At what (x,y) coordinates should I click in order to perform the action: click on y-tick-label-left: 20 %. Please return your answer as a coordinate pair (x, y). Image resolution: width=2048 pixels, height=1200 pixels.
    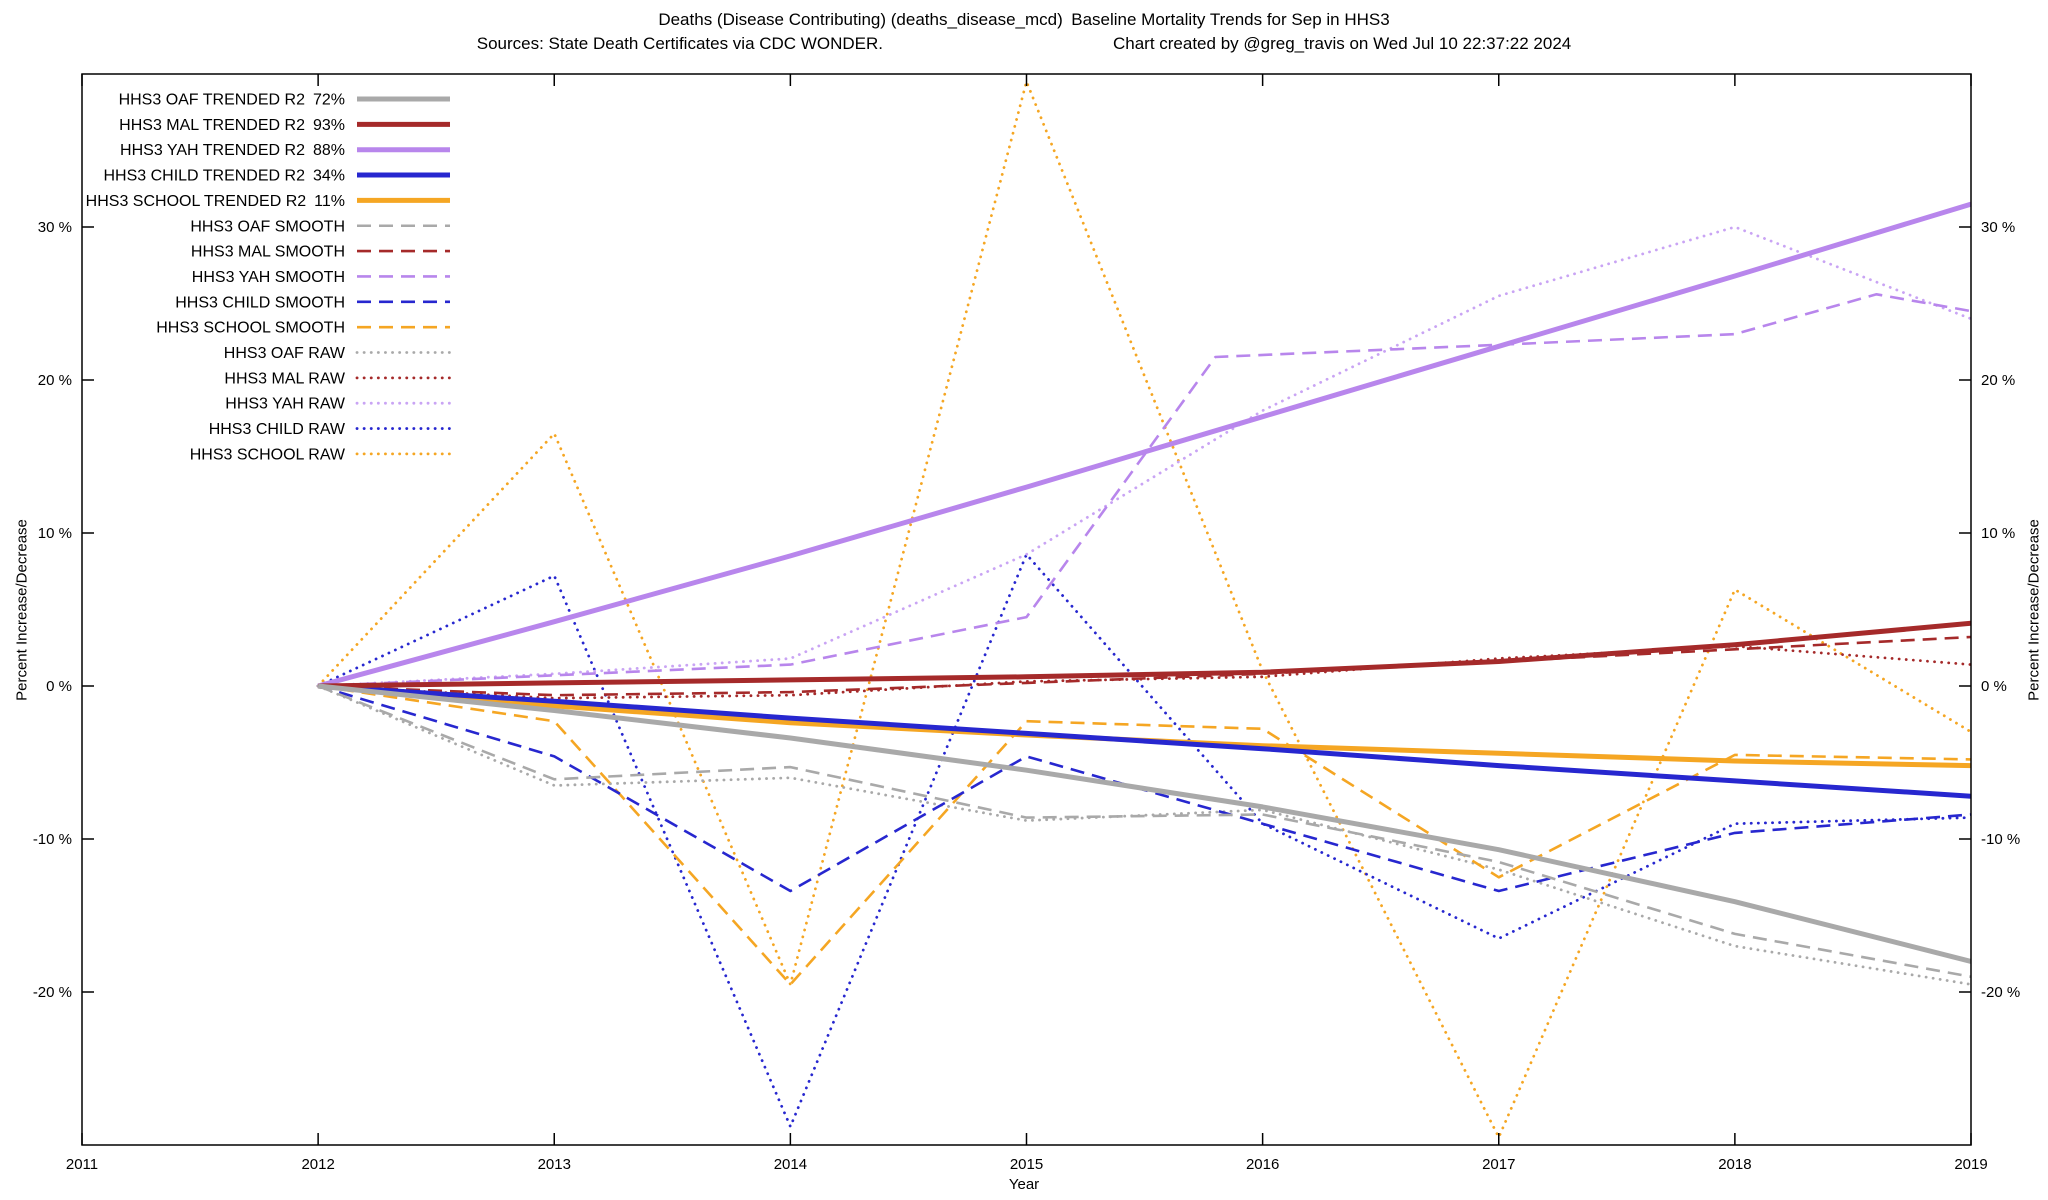
    Looking at the image, I should click on (55, 380).